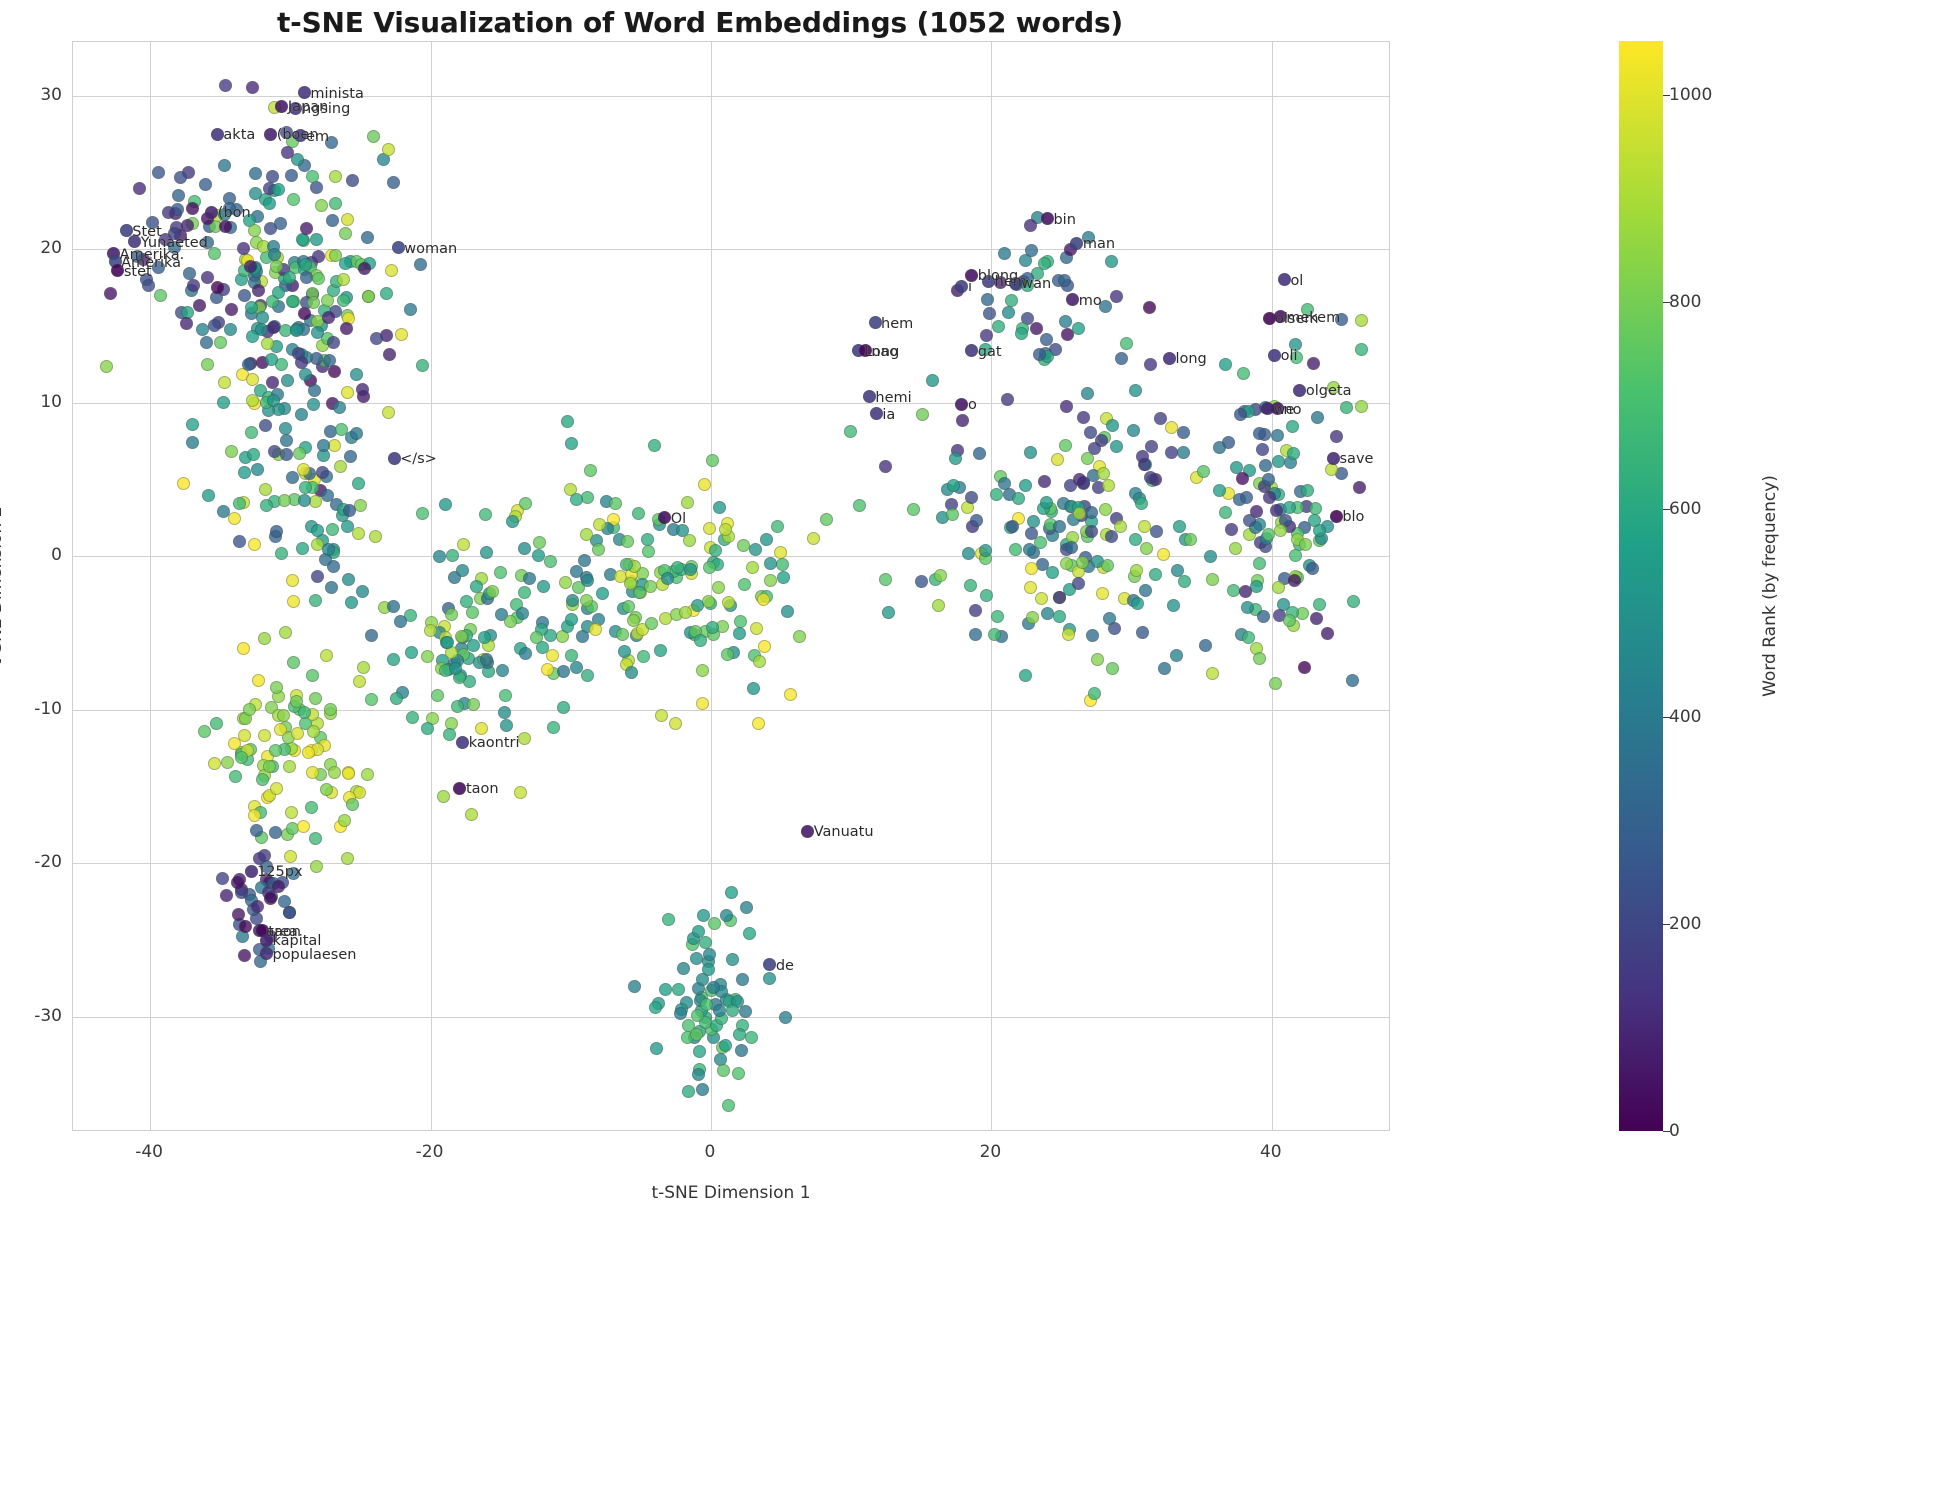 This screenshot has width=1951, height=1485. I want to click on y-tick-label: -20, so click(48, 862).